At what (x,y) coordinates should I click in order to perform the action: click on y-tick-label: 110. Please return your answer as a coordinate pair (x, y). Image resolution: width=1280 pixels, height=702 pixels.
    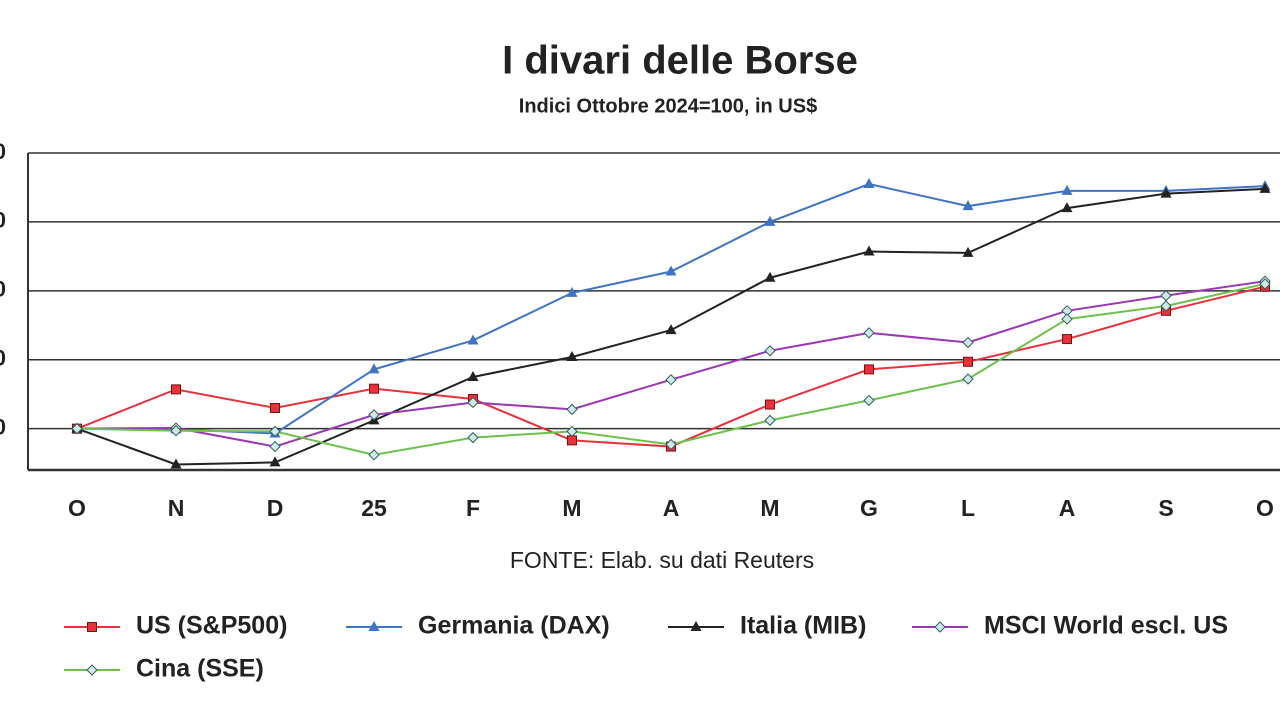
    Looking at the image, I should click on (3, 358).